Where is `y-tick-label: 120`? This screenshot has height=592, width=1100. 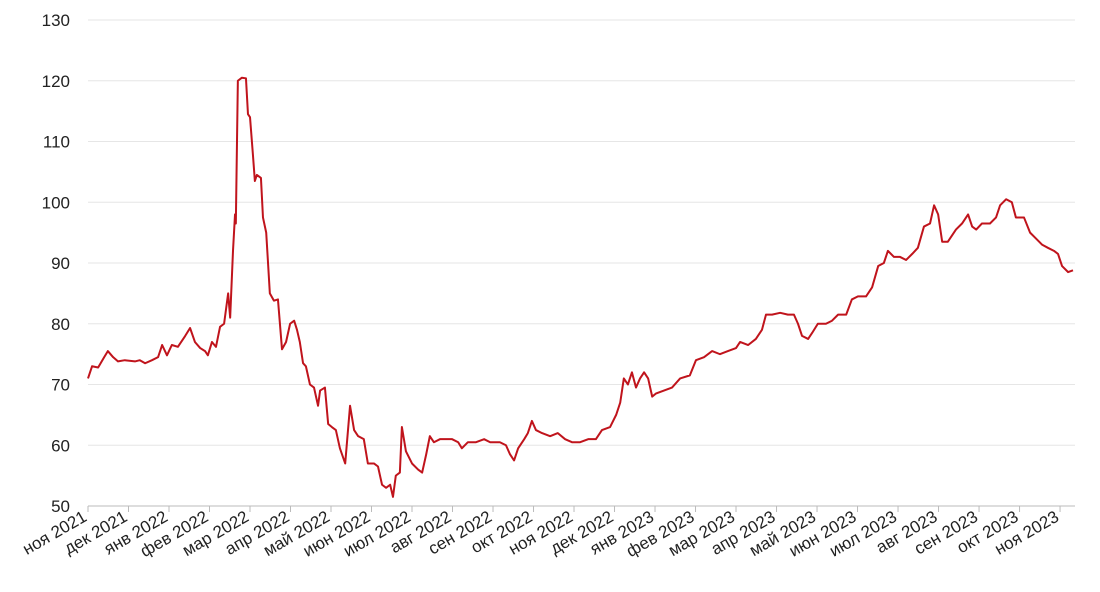 y-tick-label: 120 is located at coordinates (56, 81).